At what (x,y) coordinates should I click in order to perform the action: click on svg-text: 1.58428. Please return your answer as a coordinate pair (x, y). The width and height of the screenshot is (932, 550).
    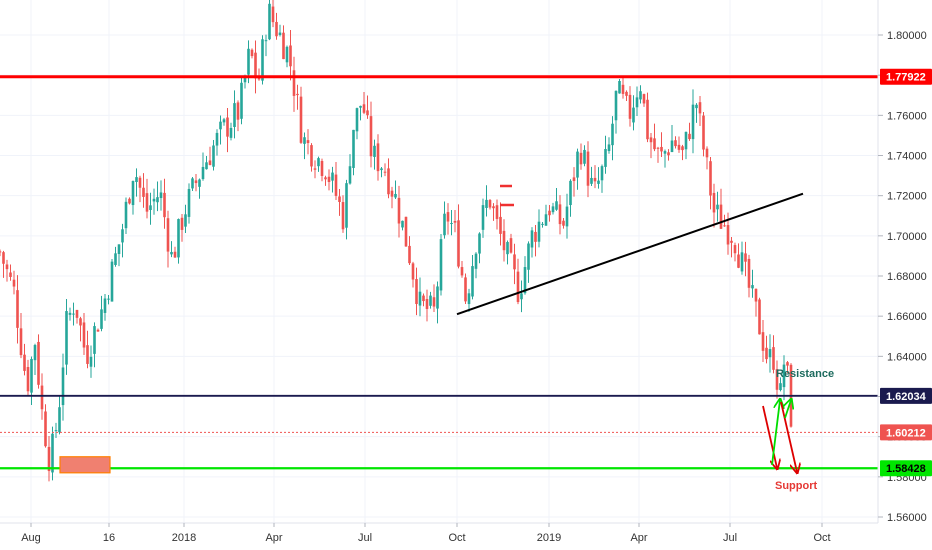
    Looking at the image, I should click on (906, 469).